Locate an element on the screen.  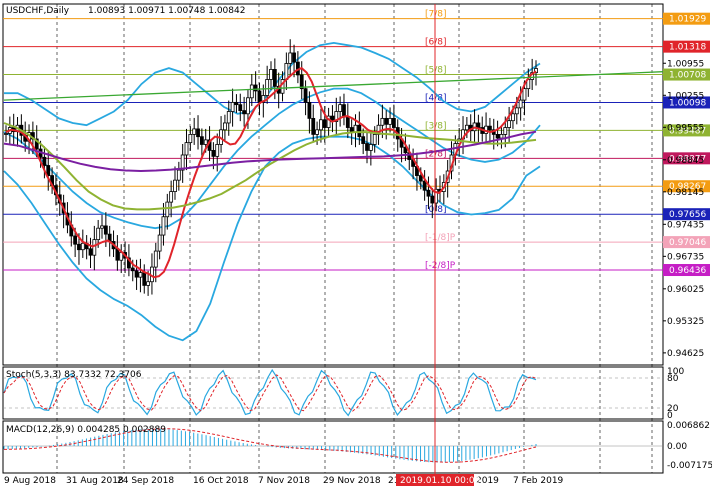
y-tick-label-6: 0.96735 is located at coordinates (685, 257).